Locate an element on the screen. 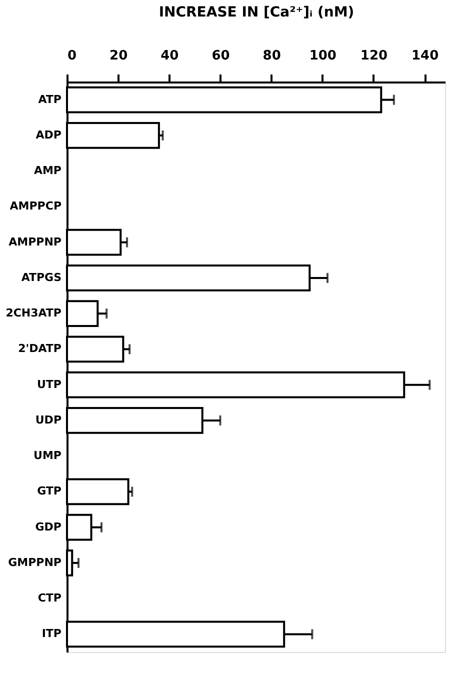 Image resolution: width=474 pixels, height=687 pixels. y-tick-label: AMPPNP is located at coordinates (35, 241).